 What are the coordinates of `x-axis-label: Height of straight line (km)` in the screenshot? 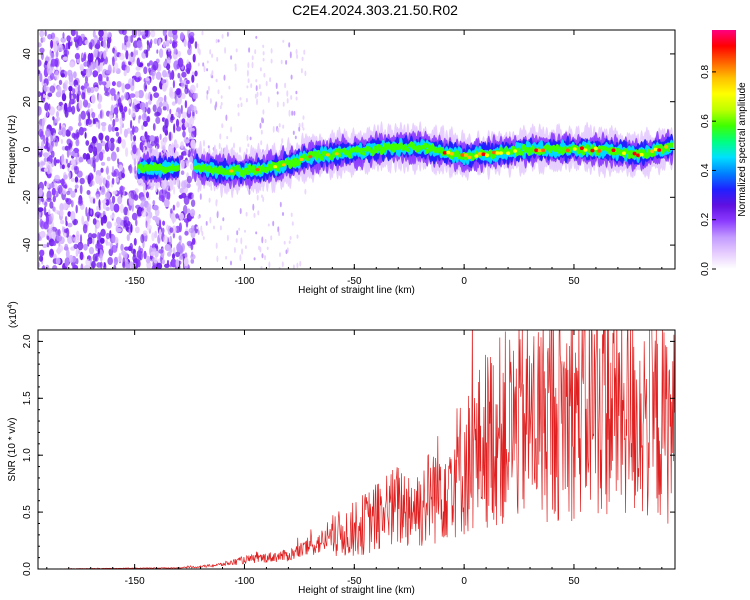 It's located at (356, 590).